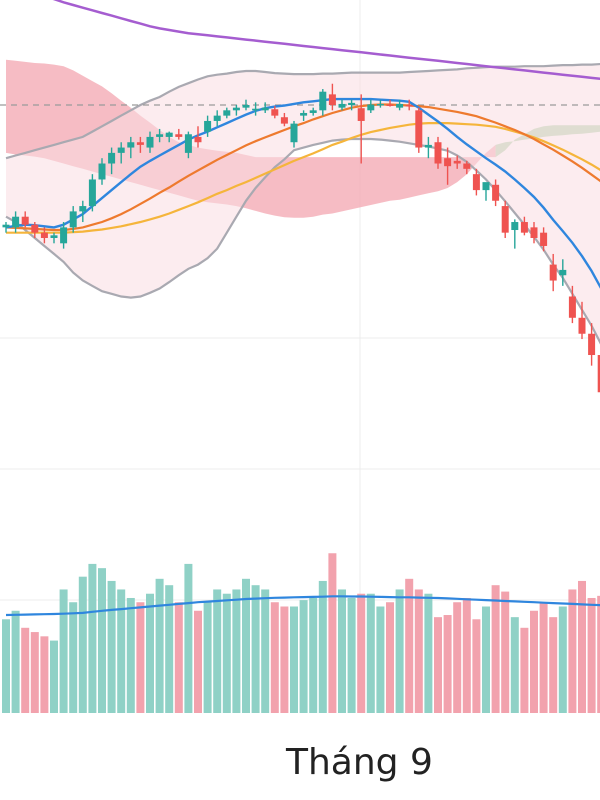  I want to click on x-axis-month-label: Tháng 9, so click(359, 762).